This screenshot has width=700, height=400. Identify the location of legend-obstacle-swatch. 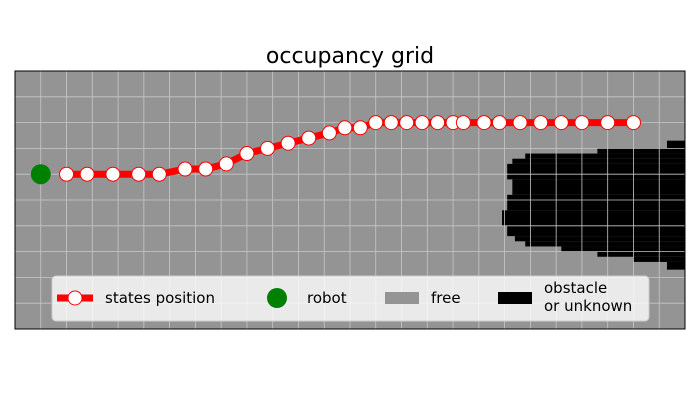
(515, 298).